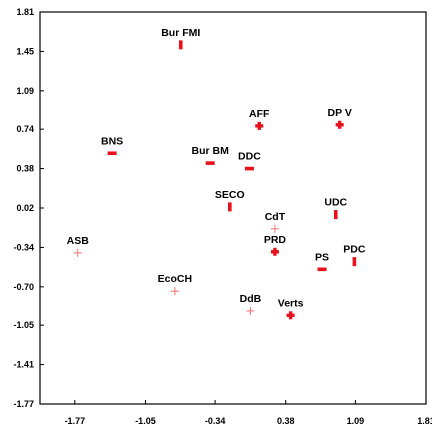 This screenshot has width=432, height=430. I want to click on data-point-seco: SECO, so click(230, 200).